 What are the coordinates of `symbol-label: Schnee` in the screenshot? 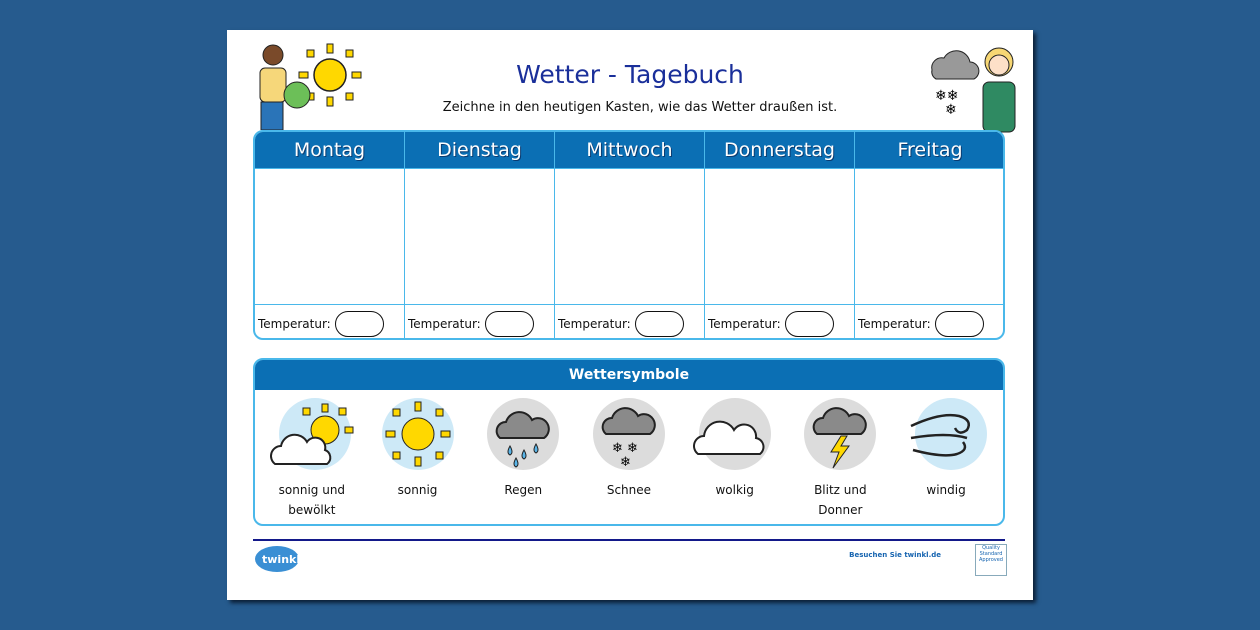 It's located at (629, 490).